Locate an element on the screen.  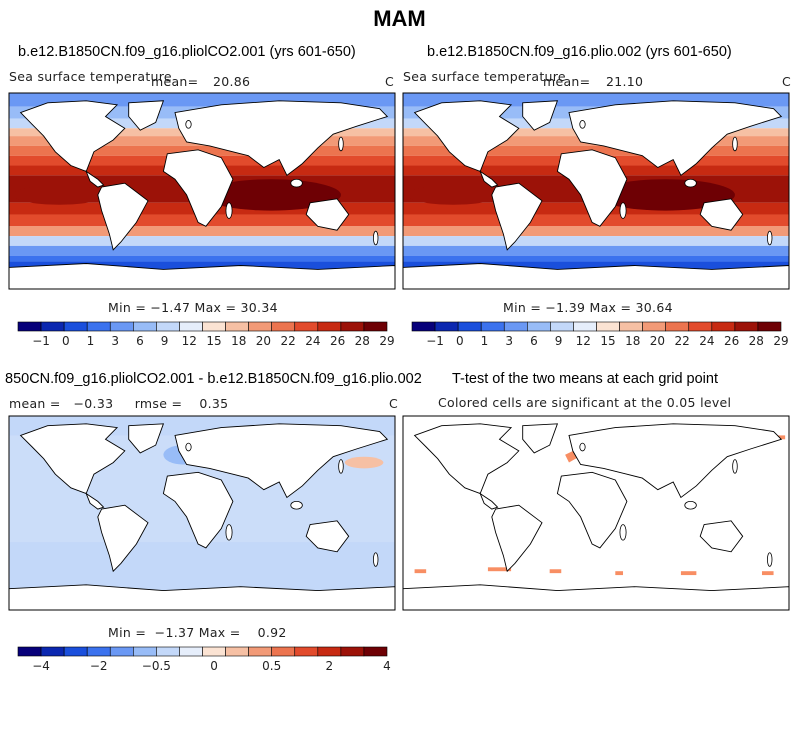
colorbar-tick-label: 20 is located at coordinates (657, 341).